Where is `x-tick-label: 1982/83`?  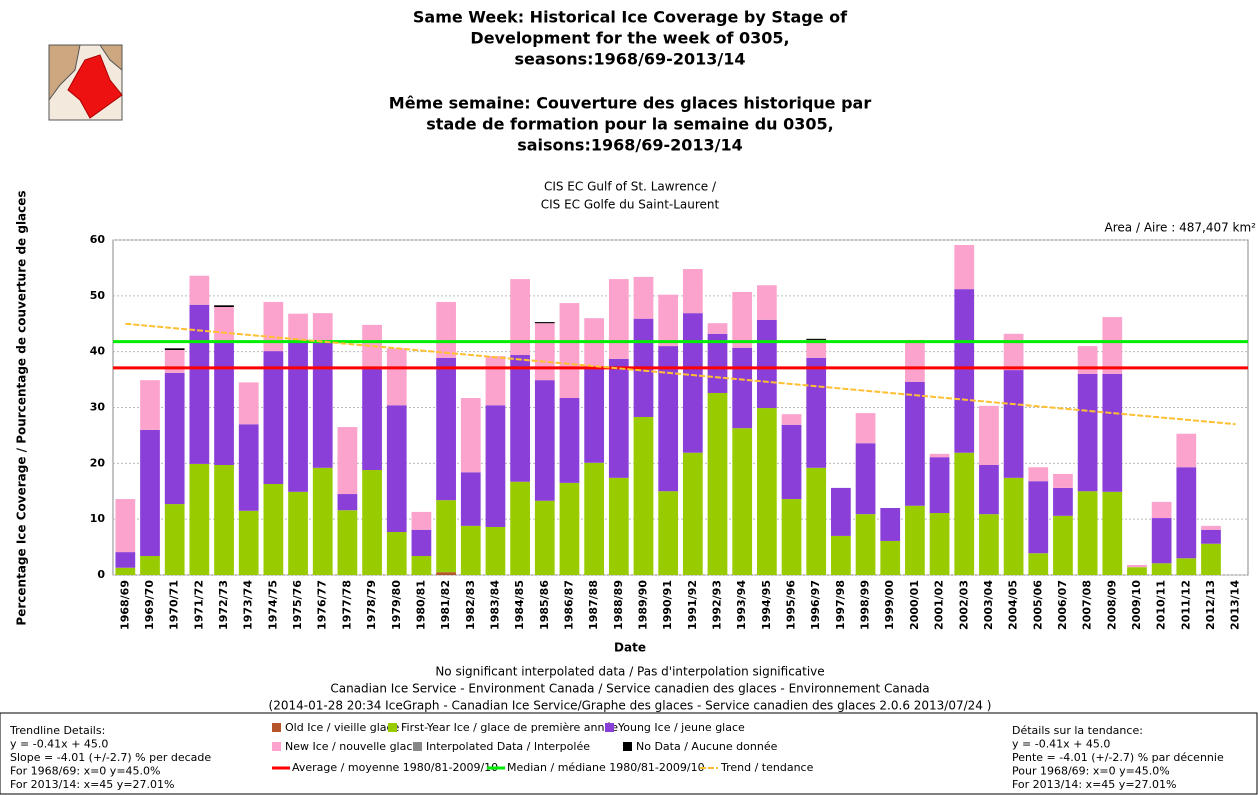 x-tick-label: 1982/83 is located at coordinates (470, 605).